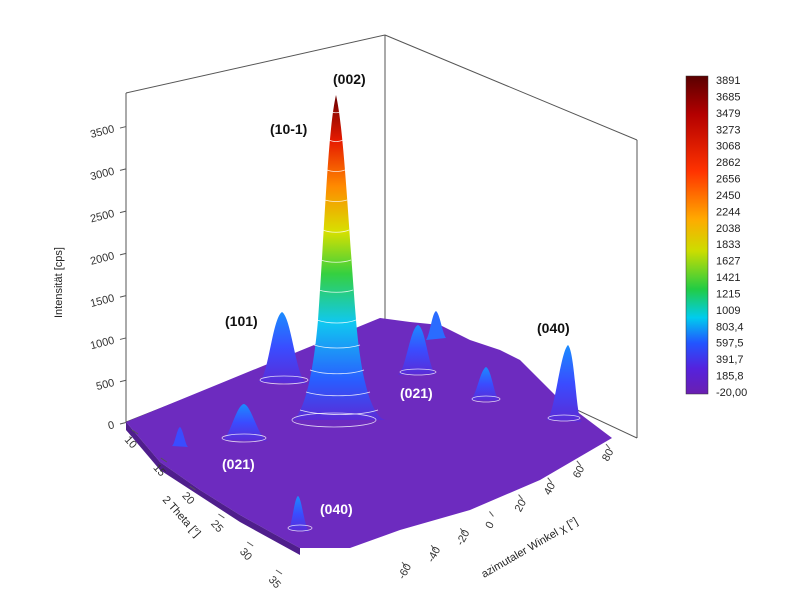  What do you see at coordinates (489, 525) in the screenshot?
I see `y-tick-label: 0` at bounding box center [489, 525].